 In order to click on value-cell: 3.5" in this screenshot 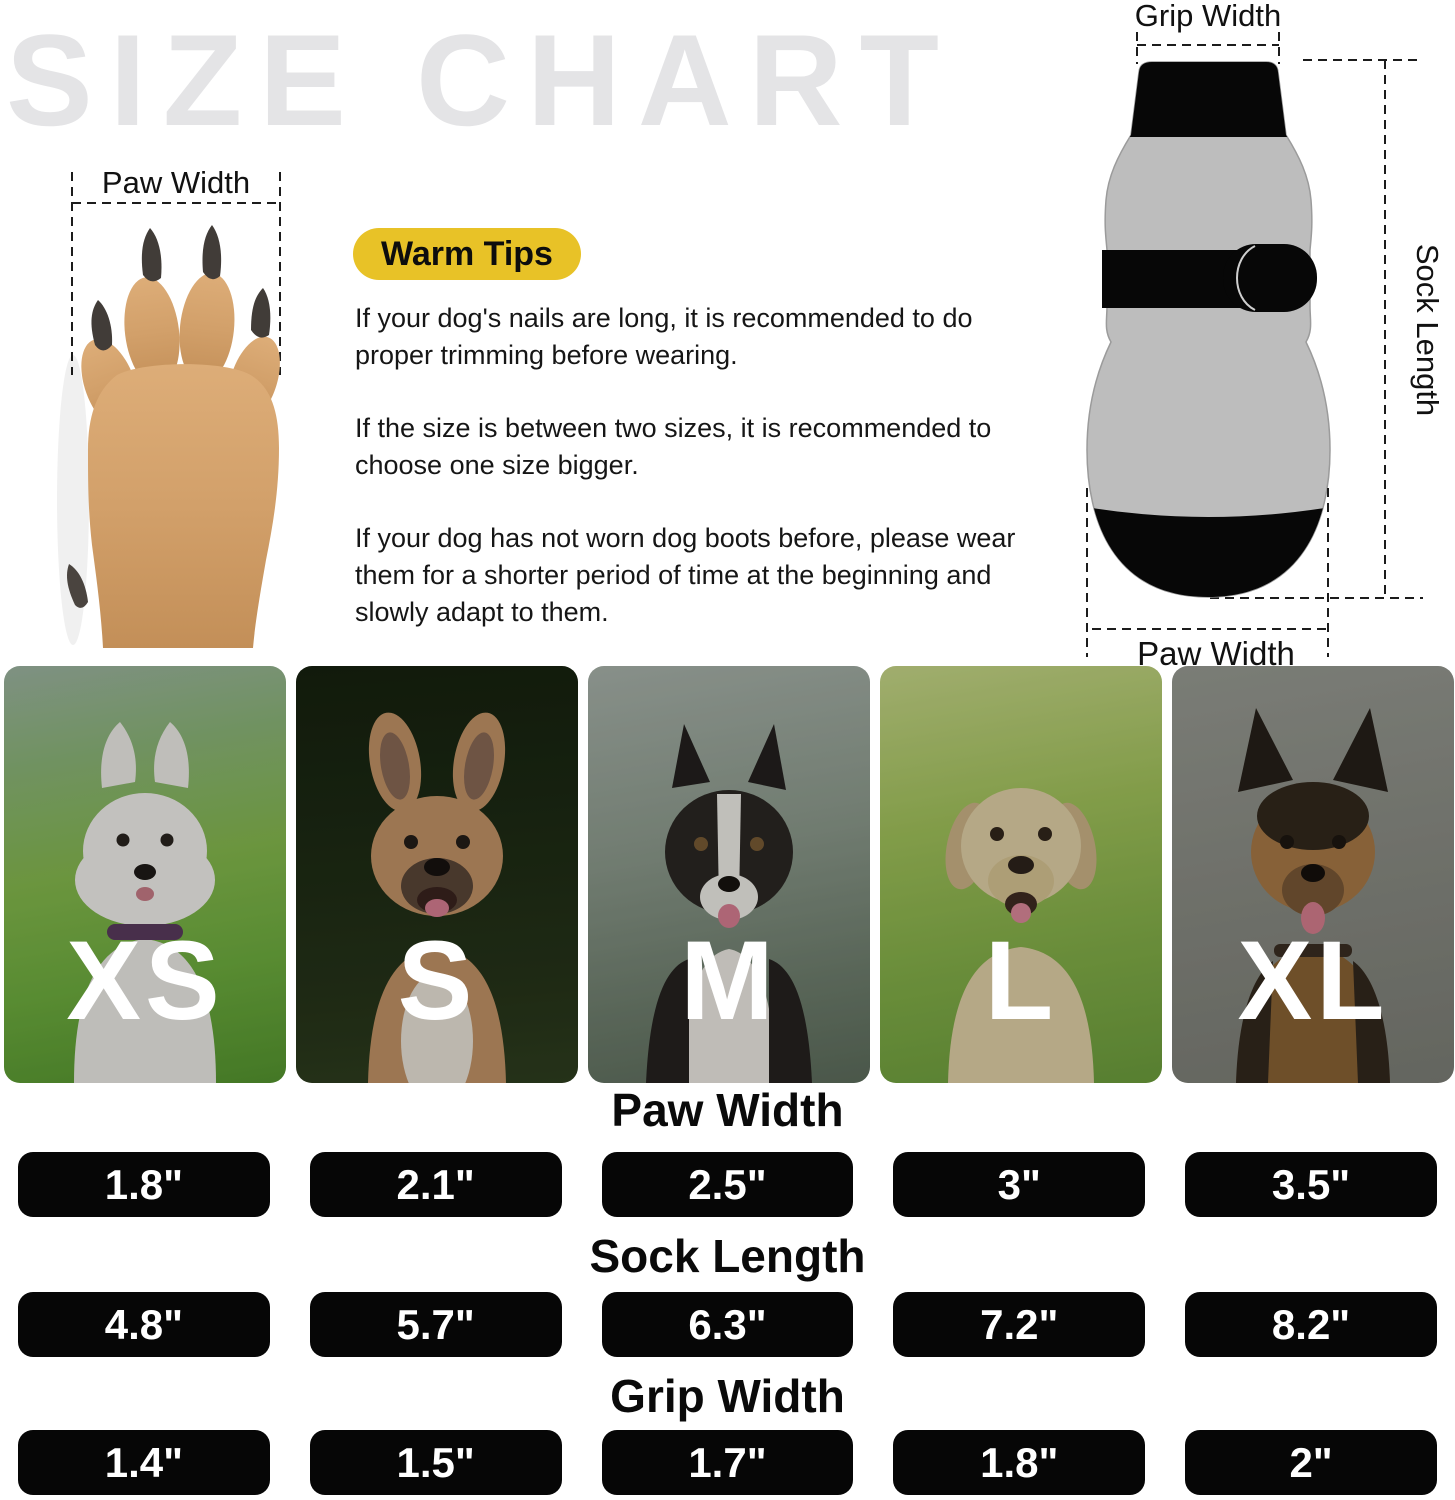, I will do `click(1311, 1184)`.